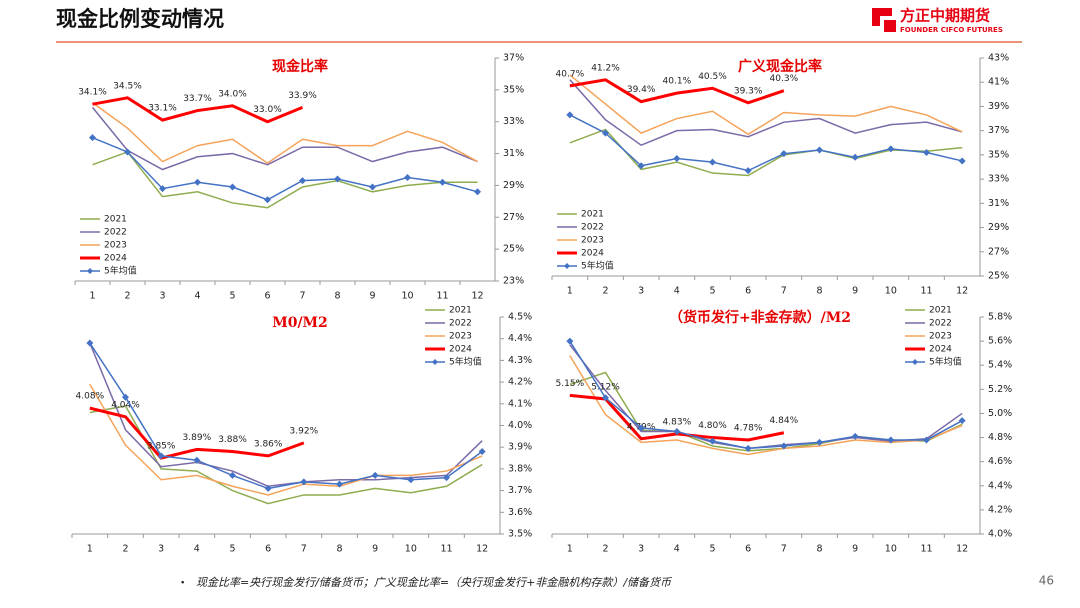  I want to click on data-label: 4.04%, so click(125, 405).